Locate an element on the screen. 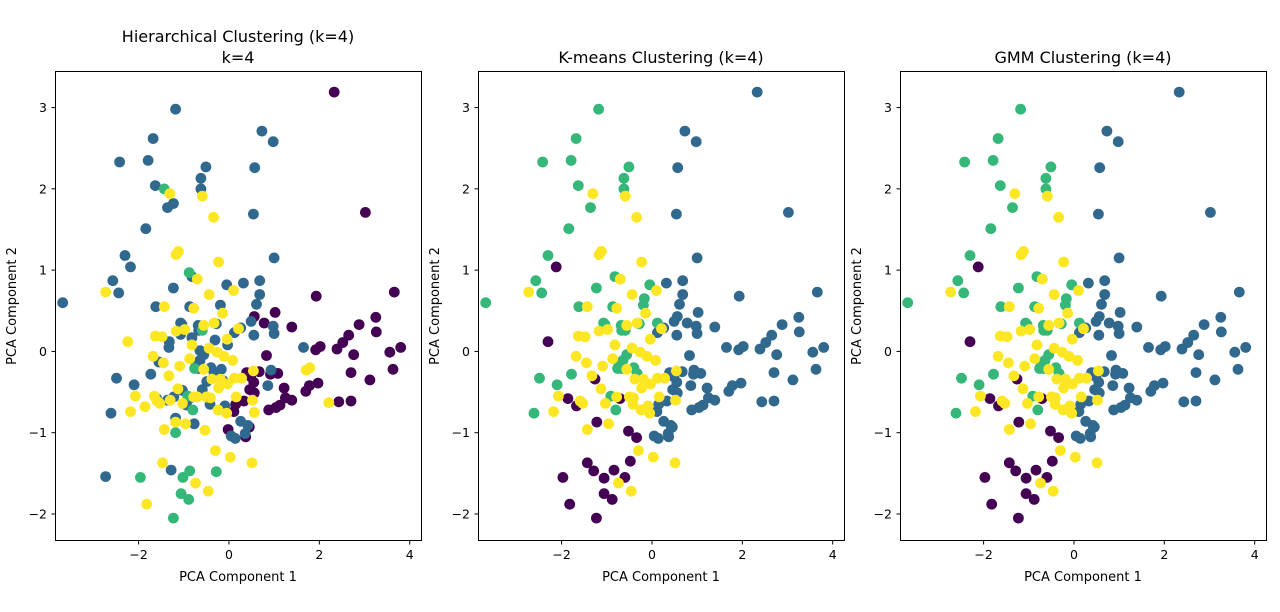 Image resolution: width=1280 pixels, height=612 pixels. x-tick-label: 2 is located at coordinates (319, 554).